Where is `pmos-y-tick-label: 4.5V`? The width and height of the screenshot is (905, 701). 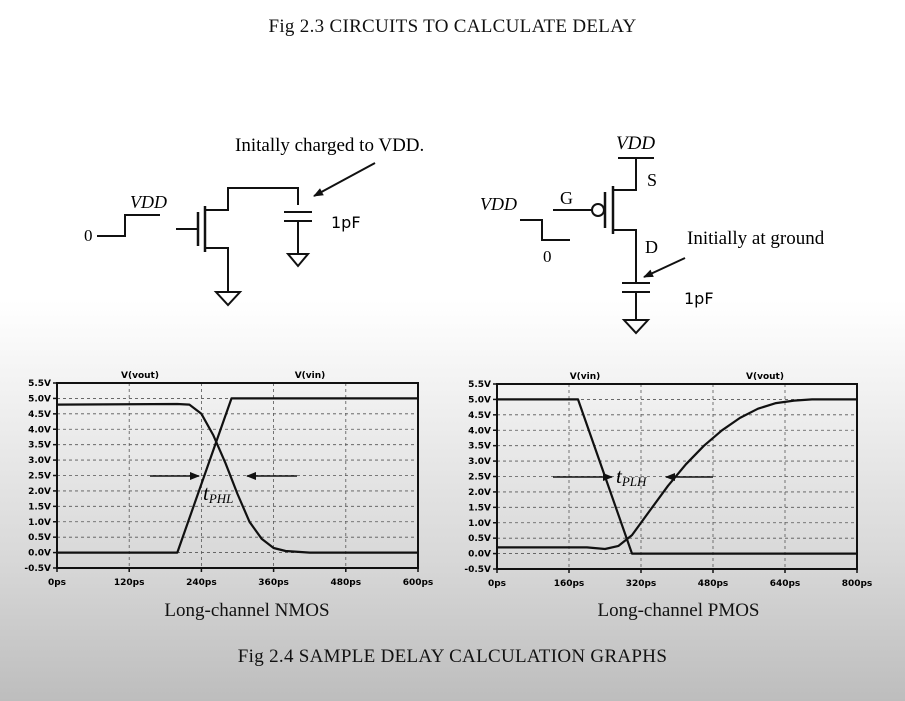
pmos-y-tick-label: 4.5V is located at coordinates (479, 416).